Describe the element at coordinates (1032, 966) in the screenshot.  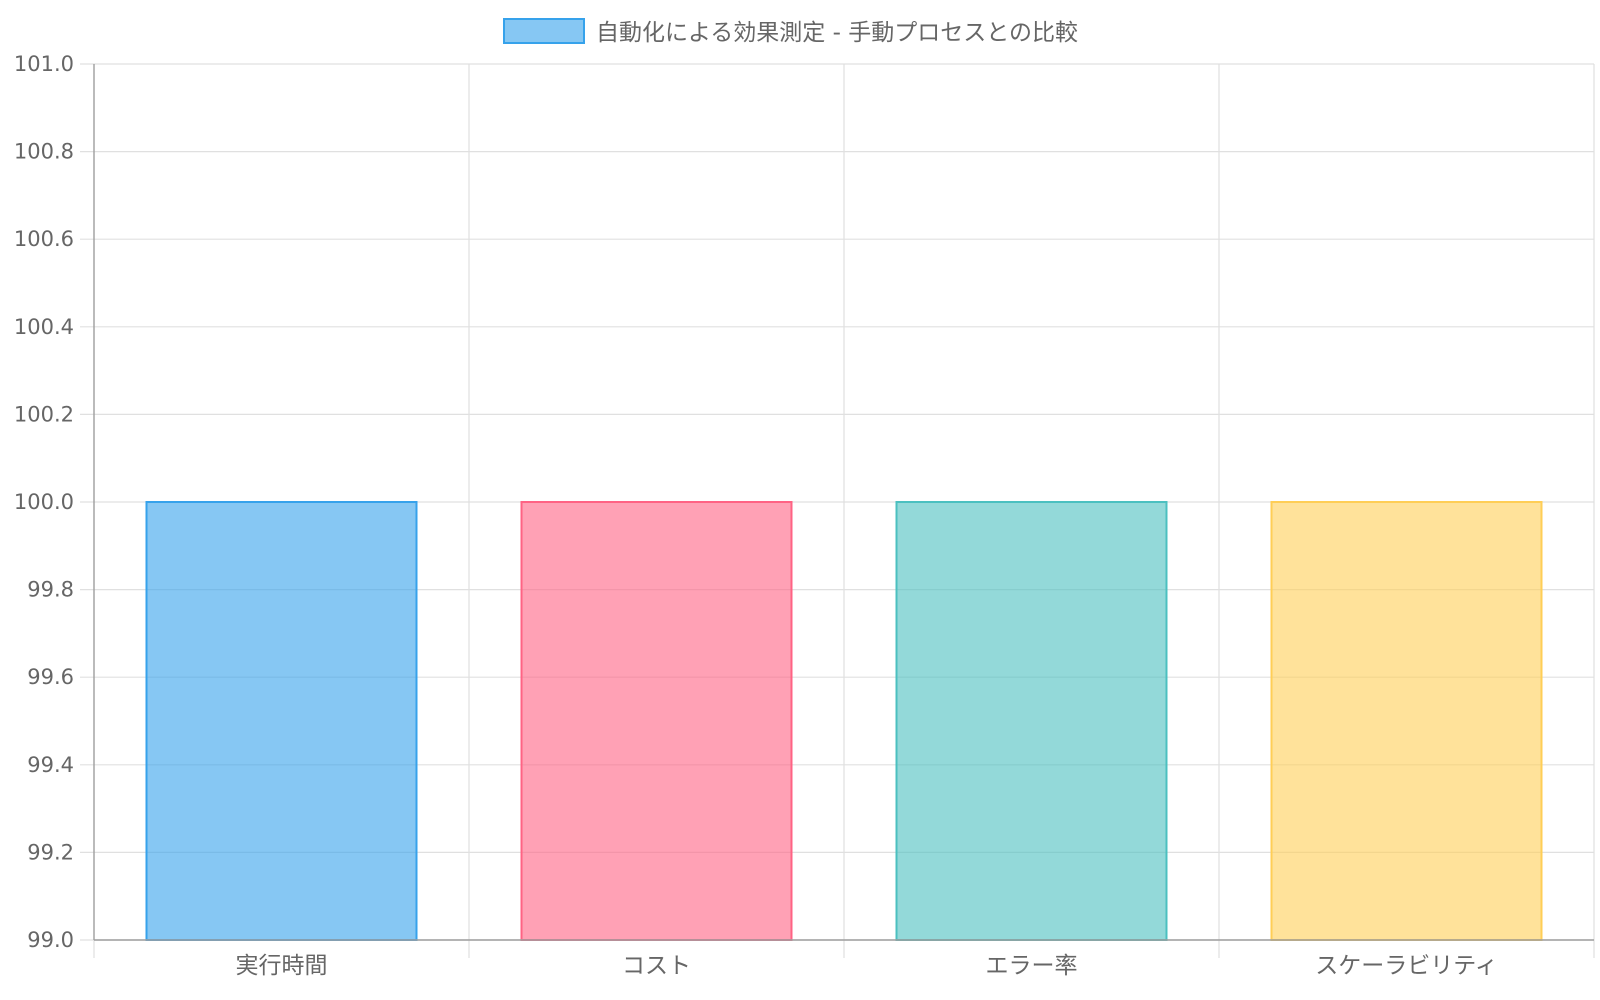
I see `x-tick-label: エラー率` at that location.